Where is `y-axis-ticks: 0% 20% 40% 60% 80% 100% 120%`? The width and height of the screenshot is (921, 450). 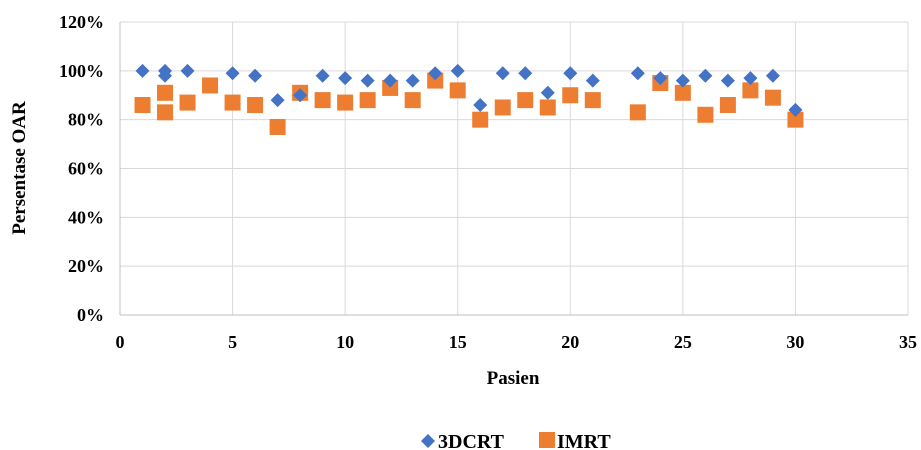 y-axis-ticks: 0% 20% 40% 60% 80% 100% 120% is located at coordinates (81, 168).